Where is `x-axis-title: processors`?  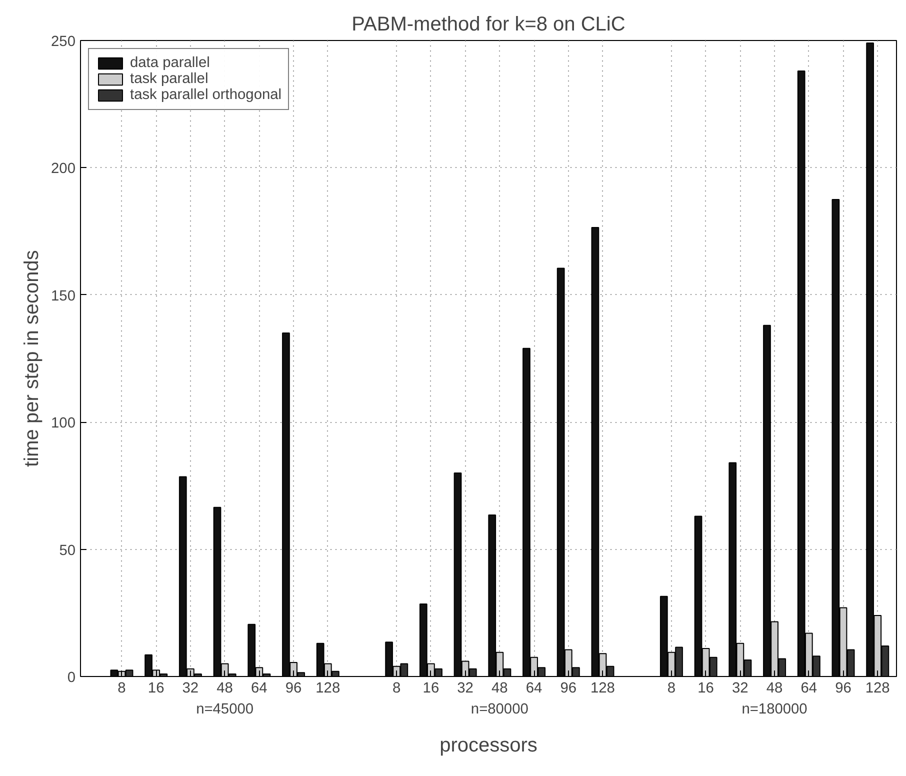
x-axis-title: processors is located at coordinates (489, 745).